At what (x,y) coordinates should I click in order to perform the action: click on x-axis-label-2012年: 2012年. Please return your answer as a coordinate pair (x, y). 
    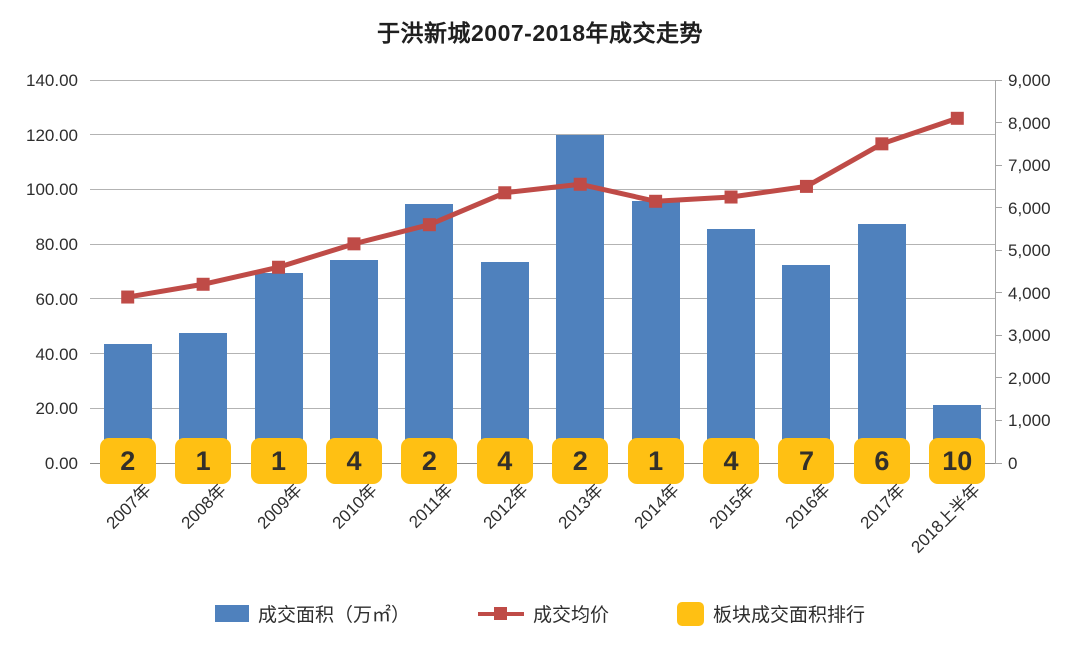
    Looking at the image, I should click on (505, 506).